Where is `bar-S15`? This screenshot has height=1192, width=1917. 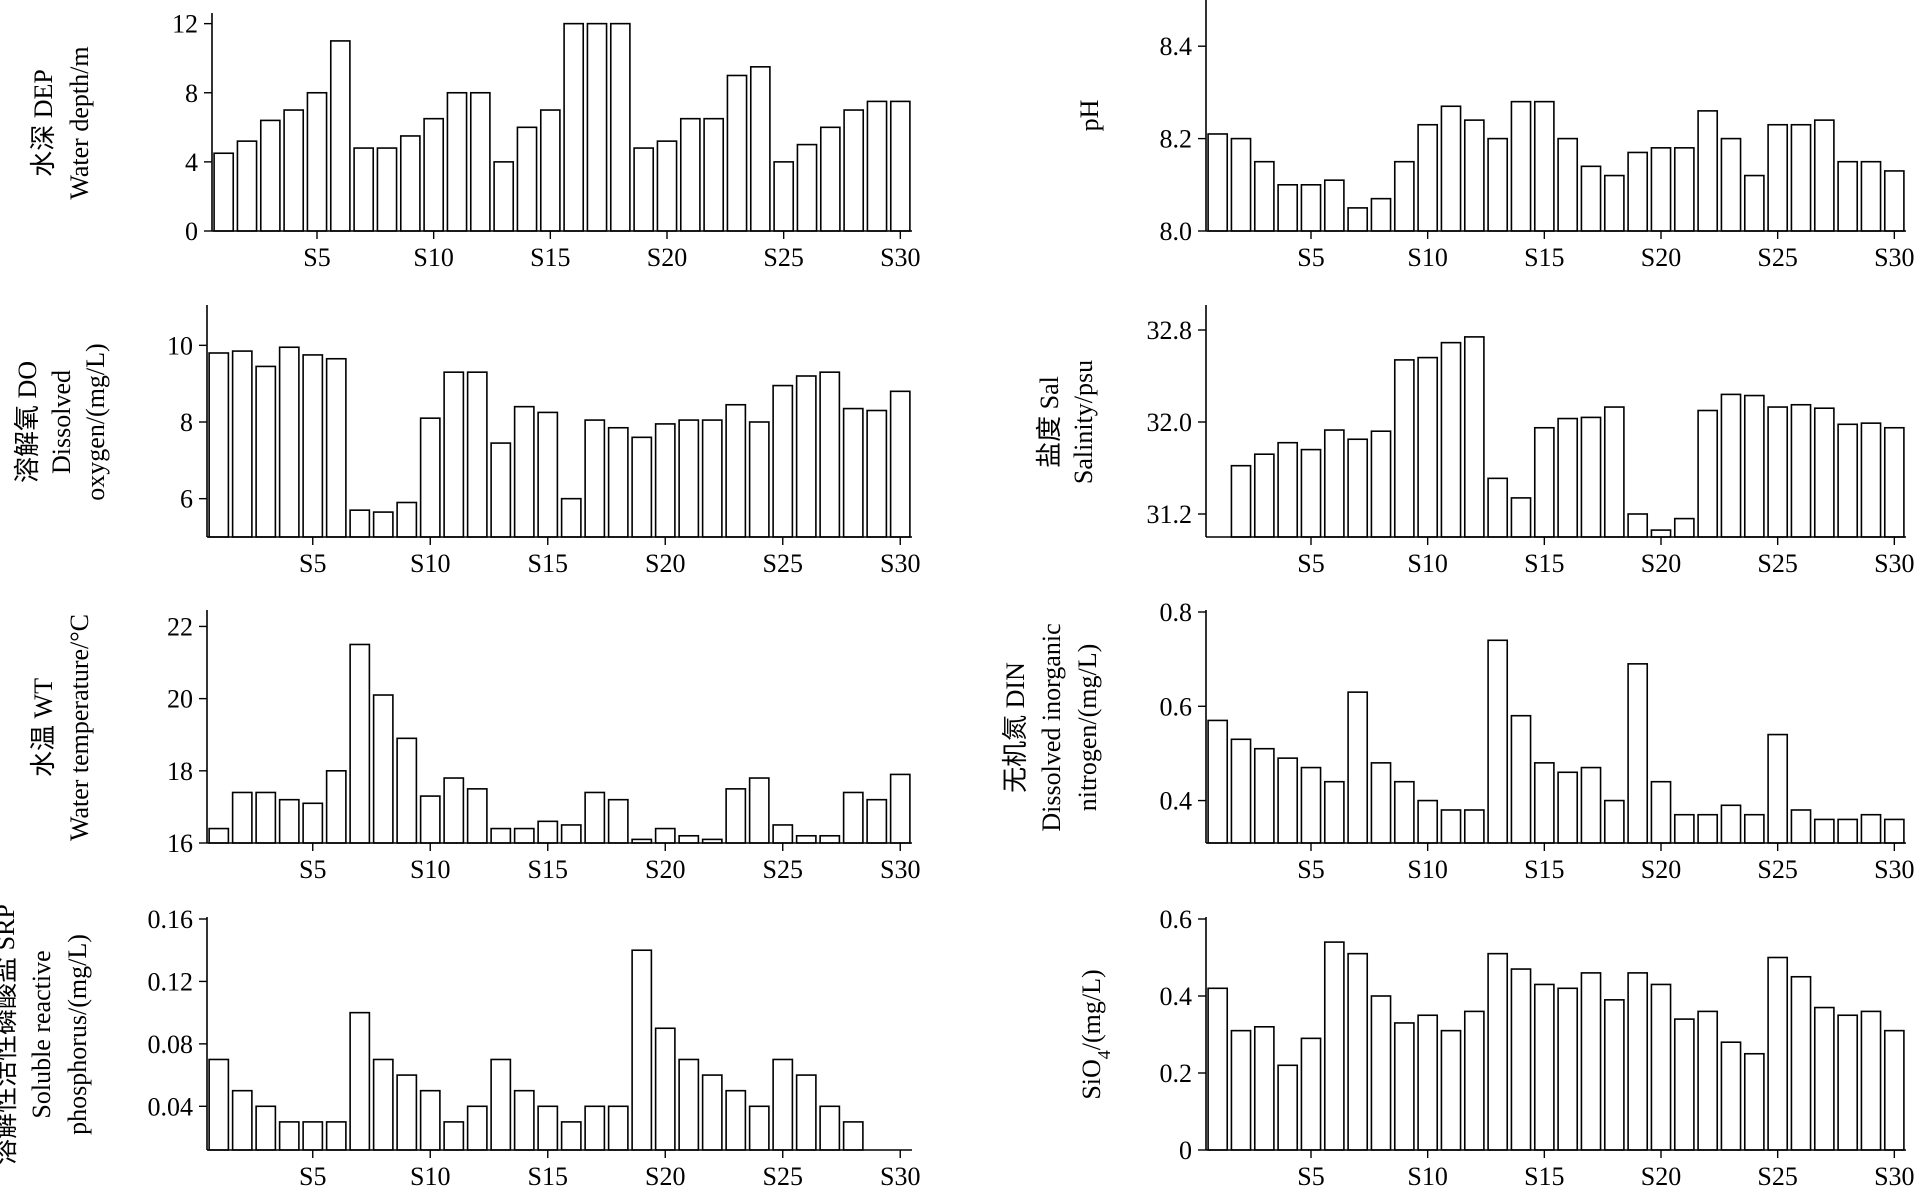
bar-S15 is located at coordinates (548, 832).